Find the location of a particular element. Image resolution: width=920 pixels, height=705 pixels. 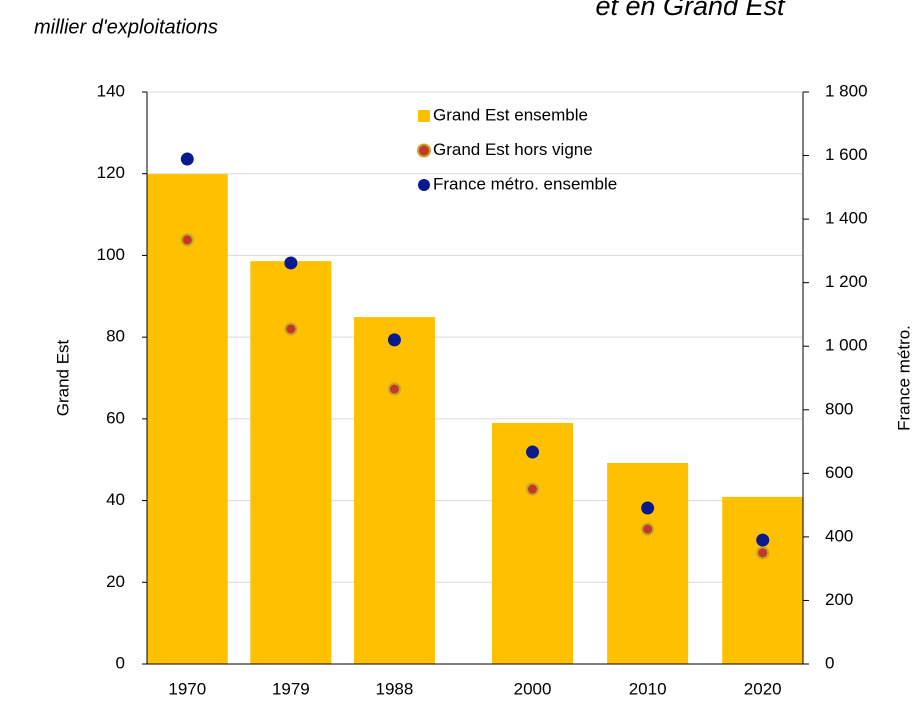

chart-title: et en Grand Est is located at coordinates (690, 10).